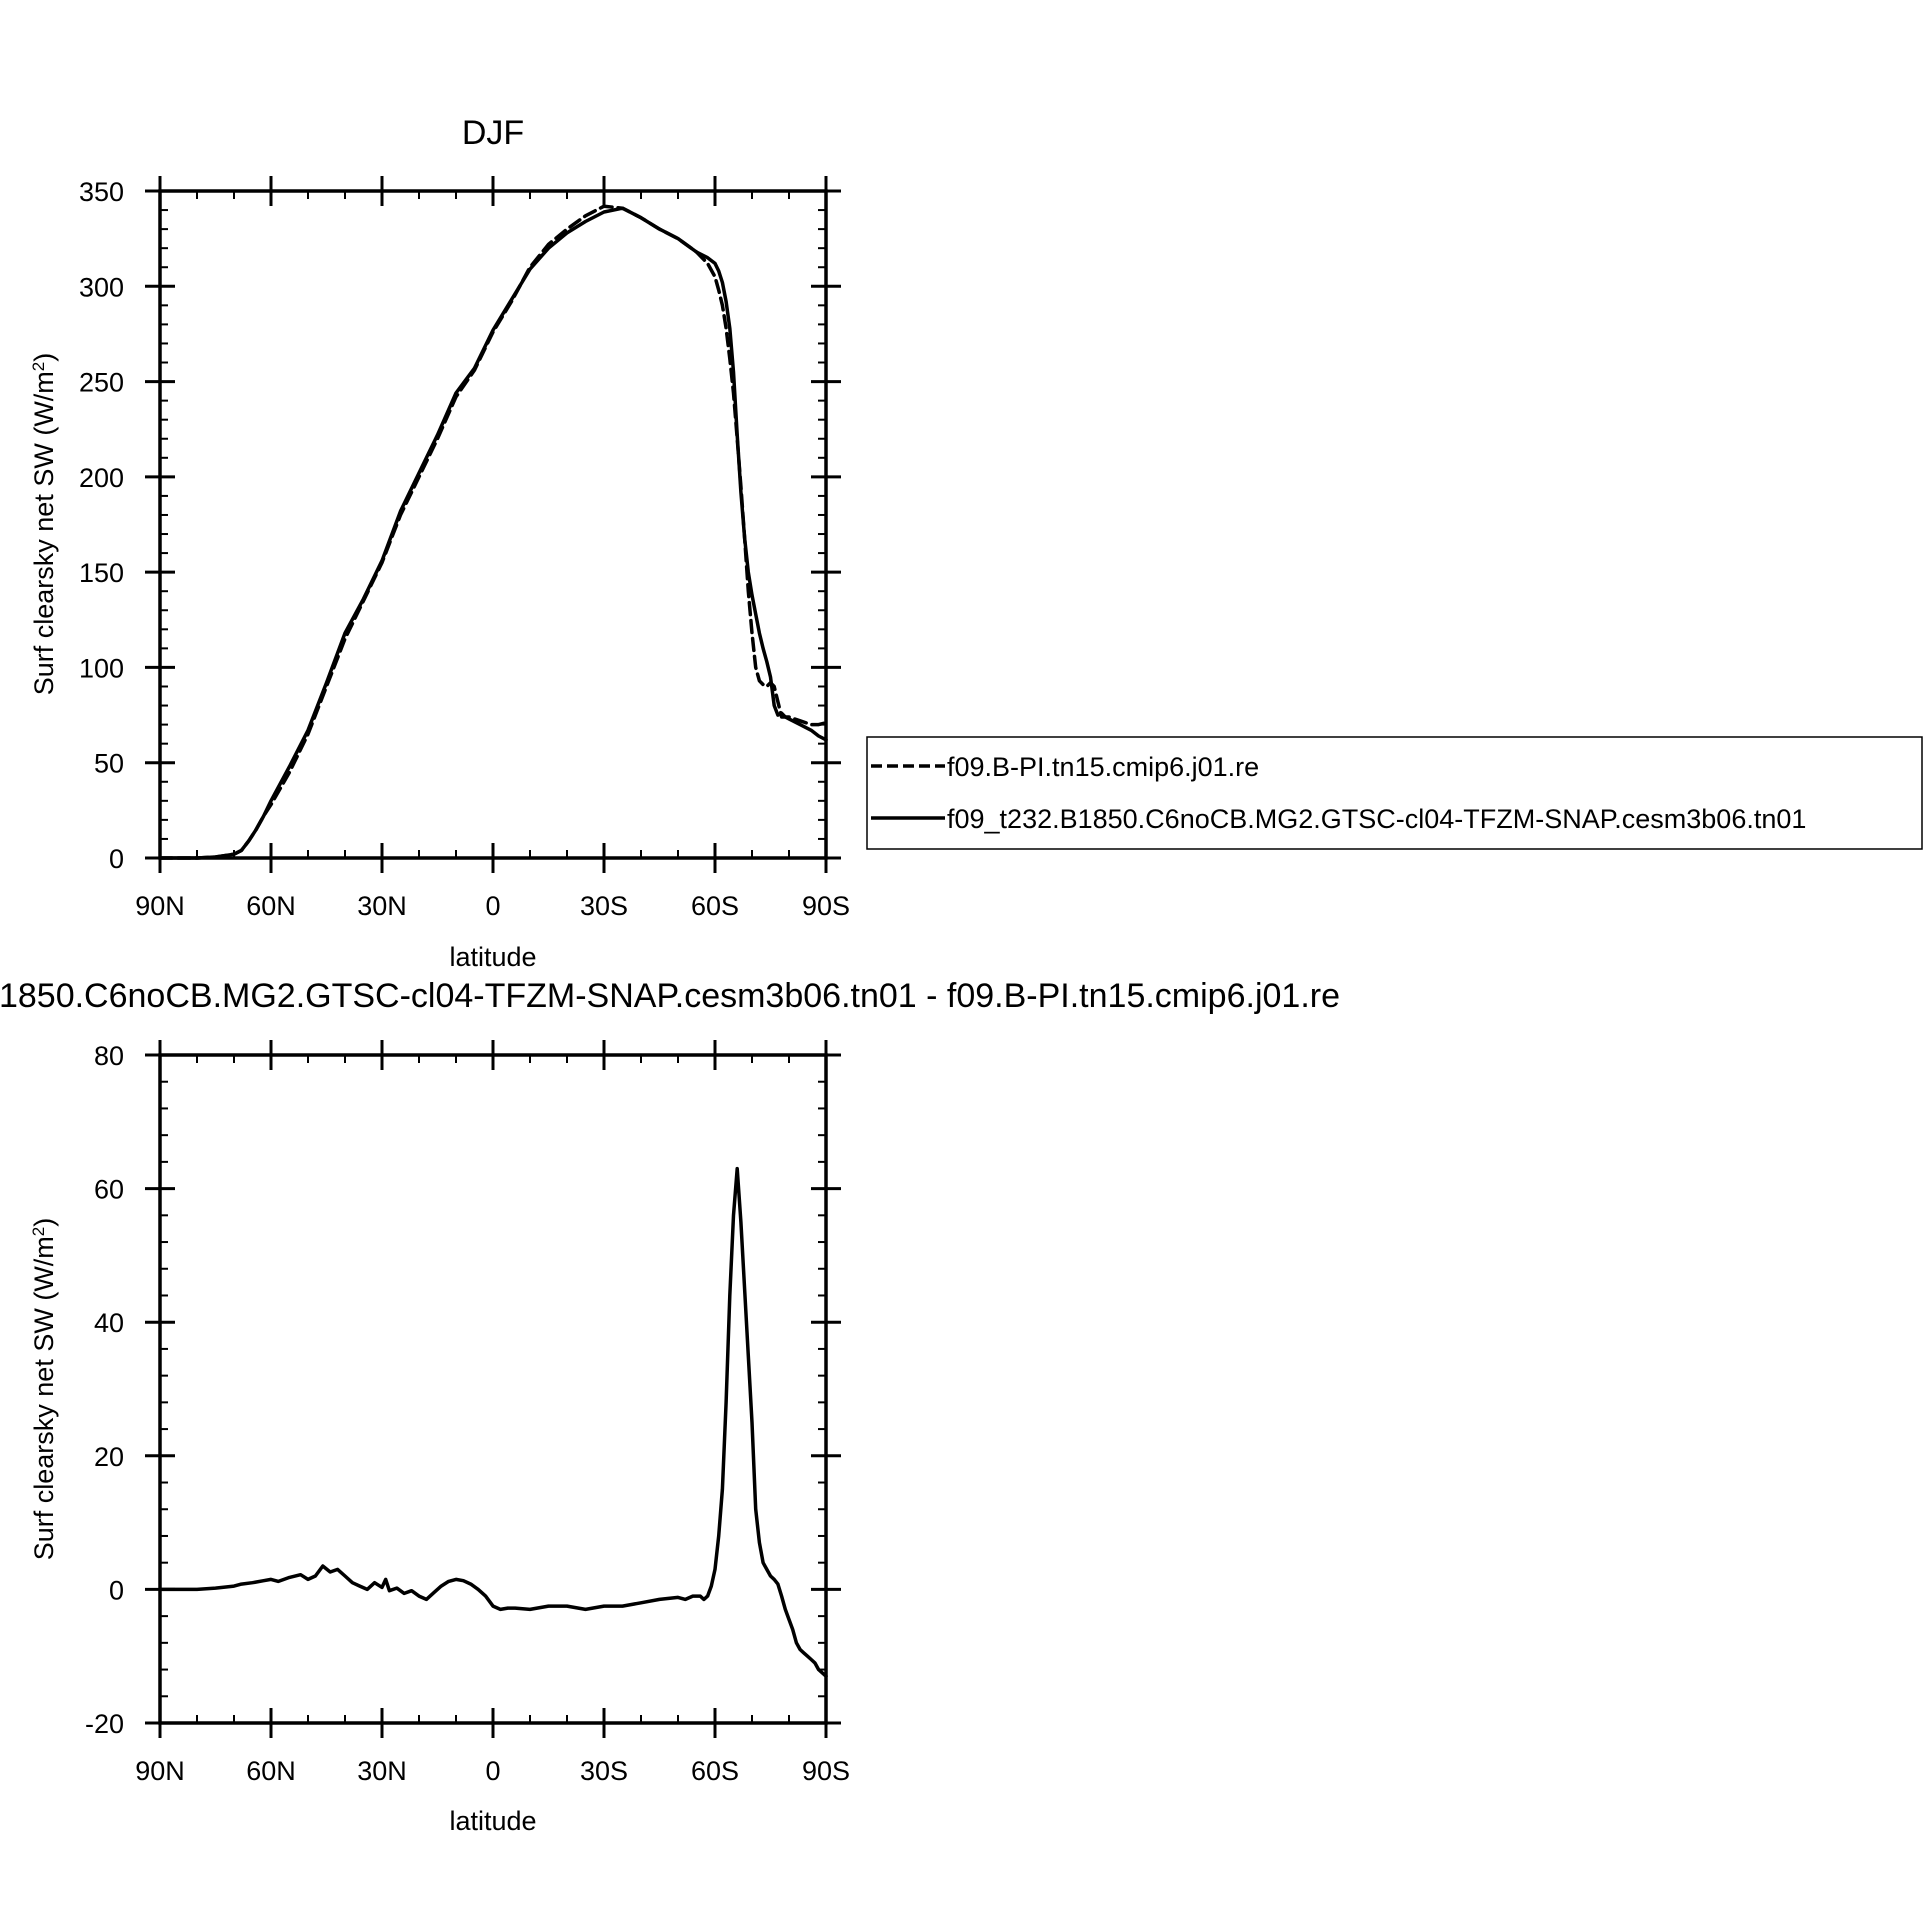  Describe the element at coordinates (101, 383) in the screenshot. I see `y-tick-label: 250` at that location.